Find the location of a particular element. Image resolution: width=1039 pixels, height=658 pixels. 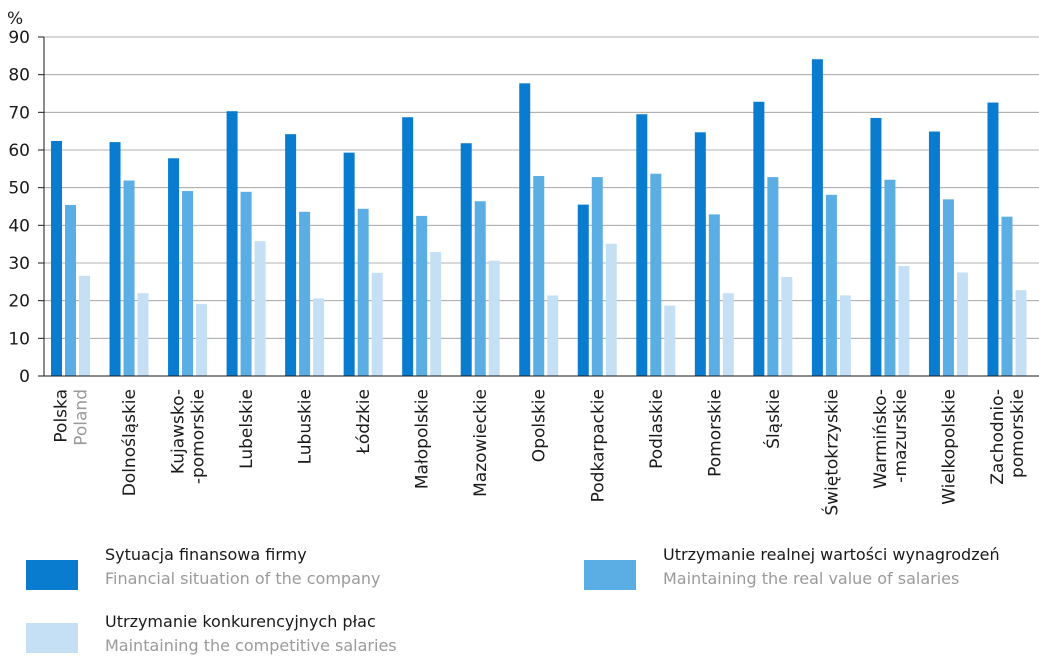

legend-swatch-competitive-salaries is located at coordinates (52, 638).